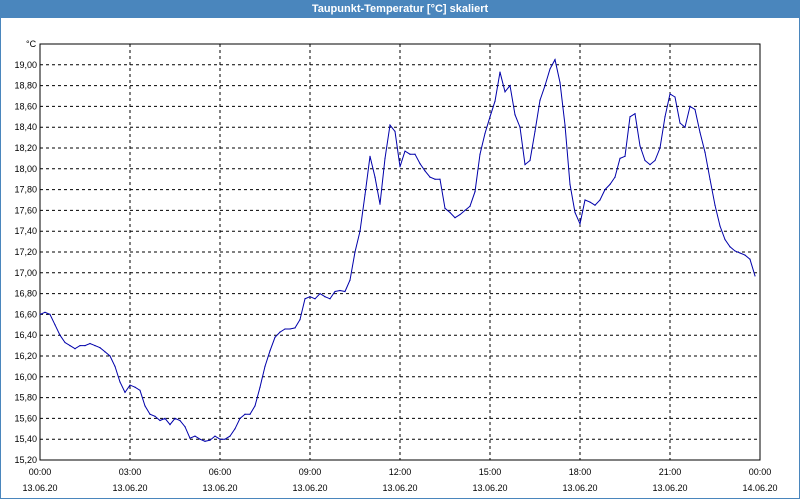  Describe the element at coordinates (130, 472) in the screenshot. I see `x-tick-time-label: 03:00` at that location.